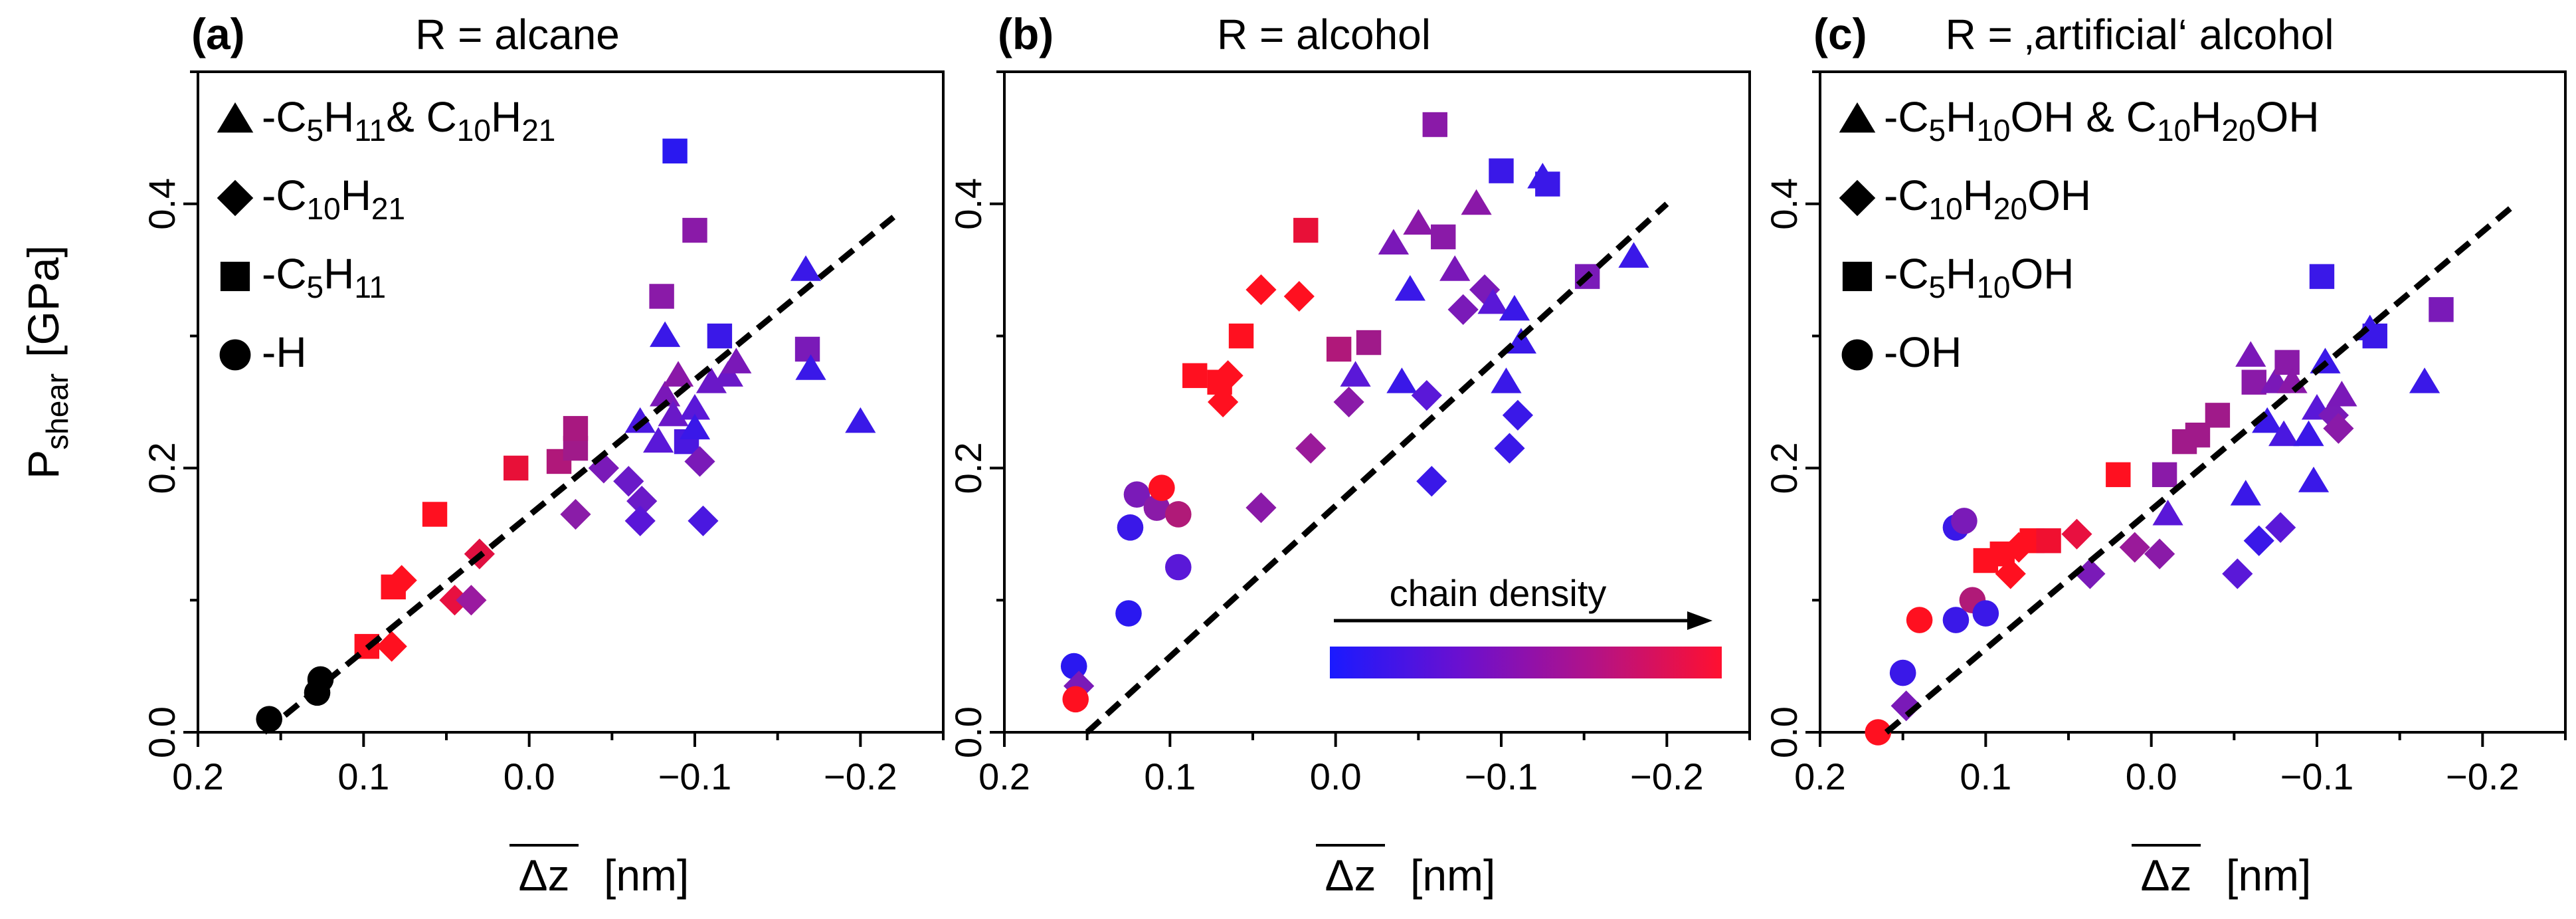  I want to click on legend-entry: -OH, so click(1923, 352).